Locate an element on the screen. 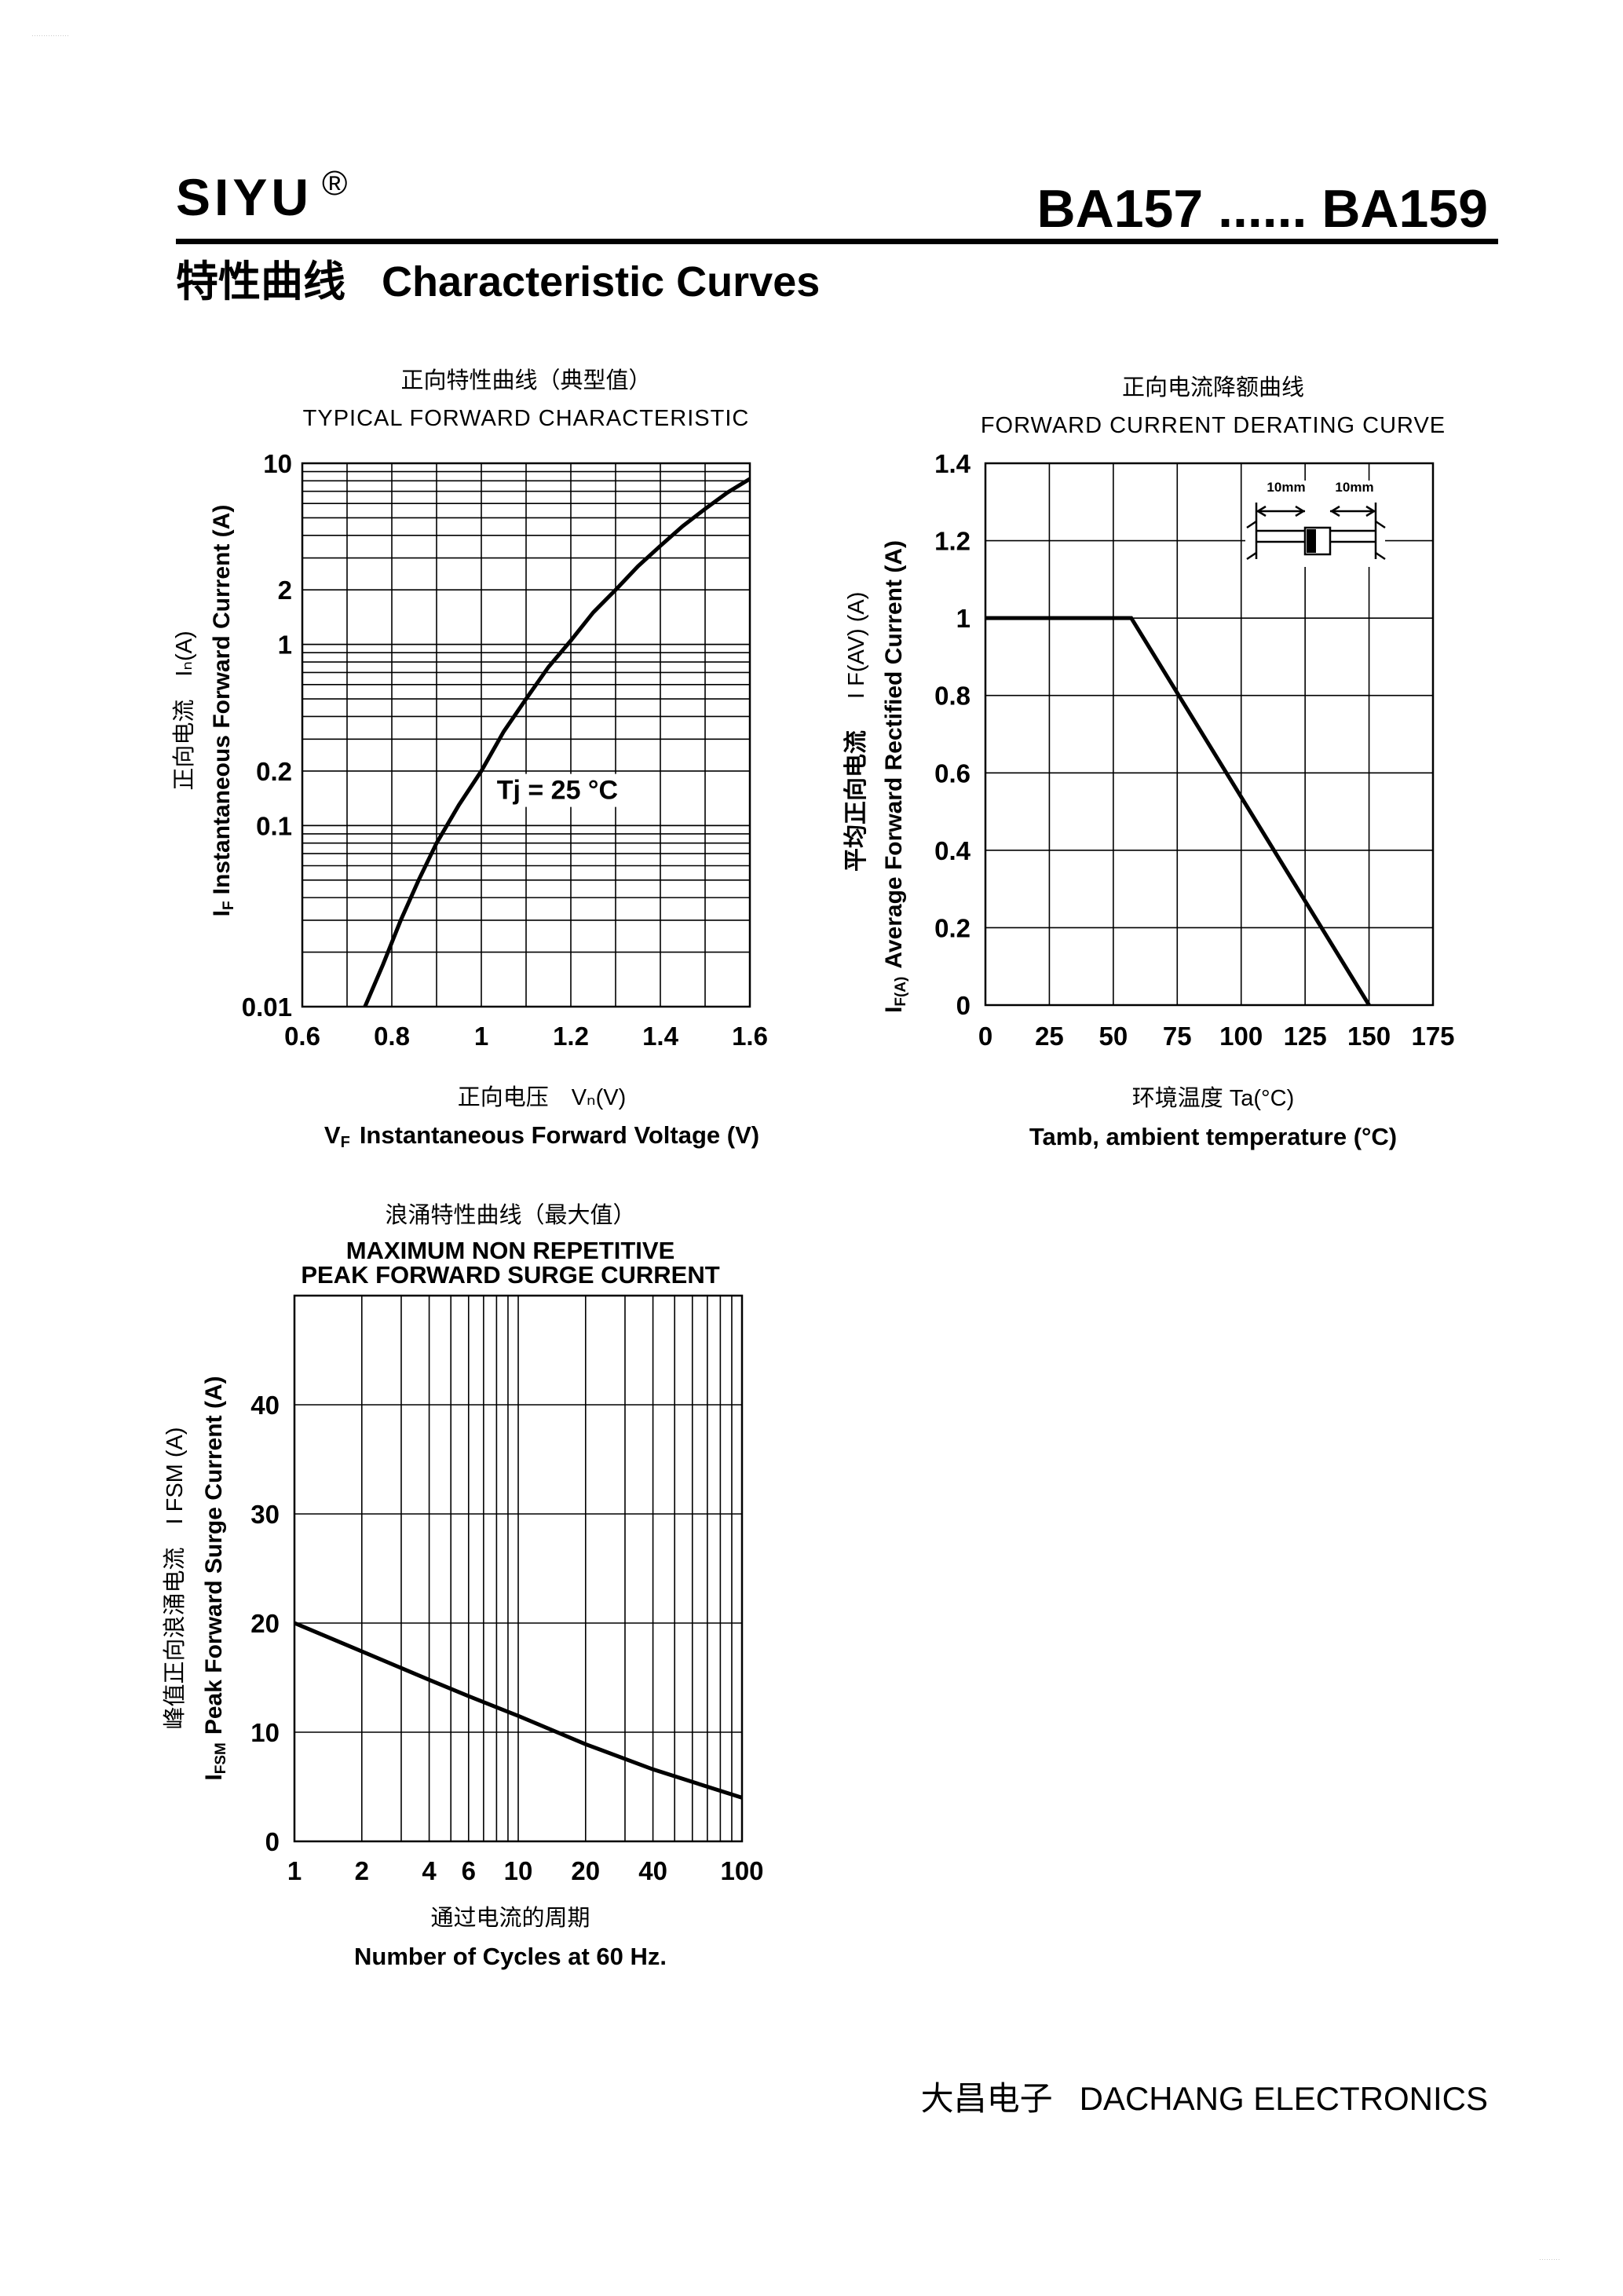  c2-inset-clip-marks is located at coordinates (1316, 541).